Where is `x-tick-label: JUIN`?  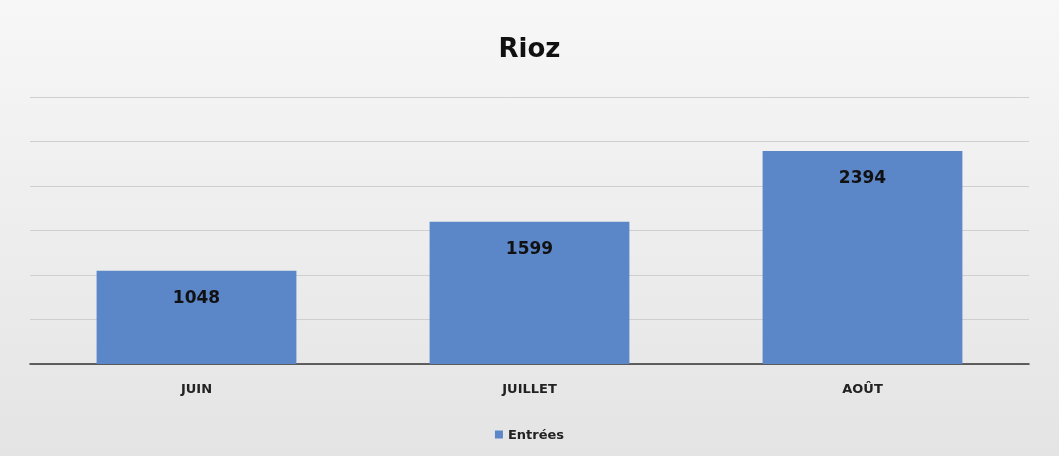 x-tick-label: JUIN is located at coordinates (196, 388).